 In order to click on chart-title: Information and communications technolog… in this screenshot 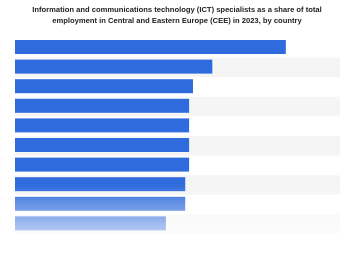, I will do `click(176, 15)`.